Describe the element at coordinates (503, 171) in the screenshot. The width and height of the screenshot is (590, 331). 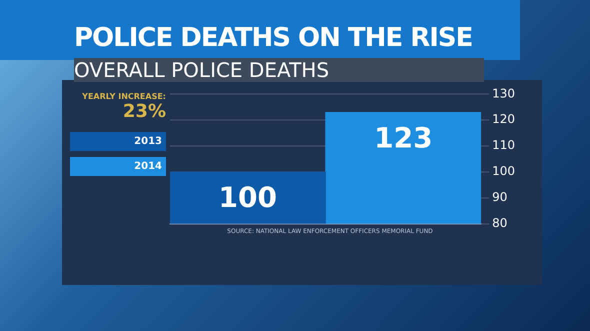
I see `y-tick-label: 100` at that location.